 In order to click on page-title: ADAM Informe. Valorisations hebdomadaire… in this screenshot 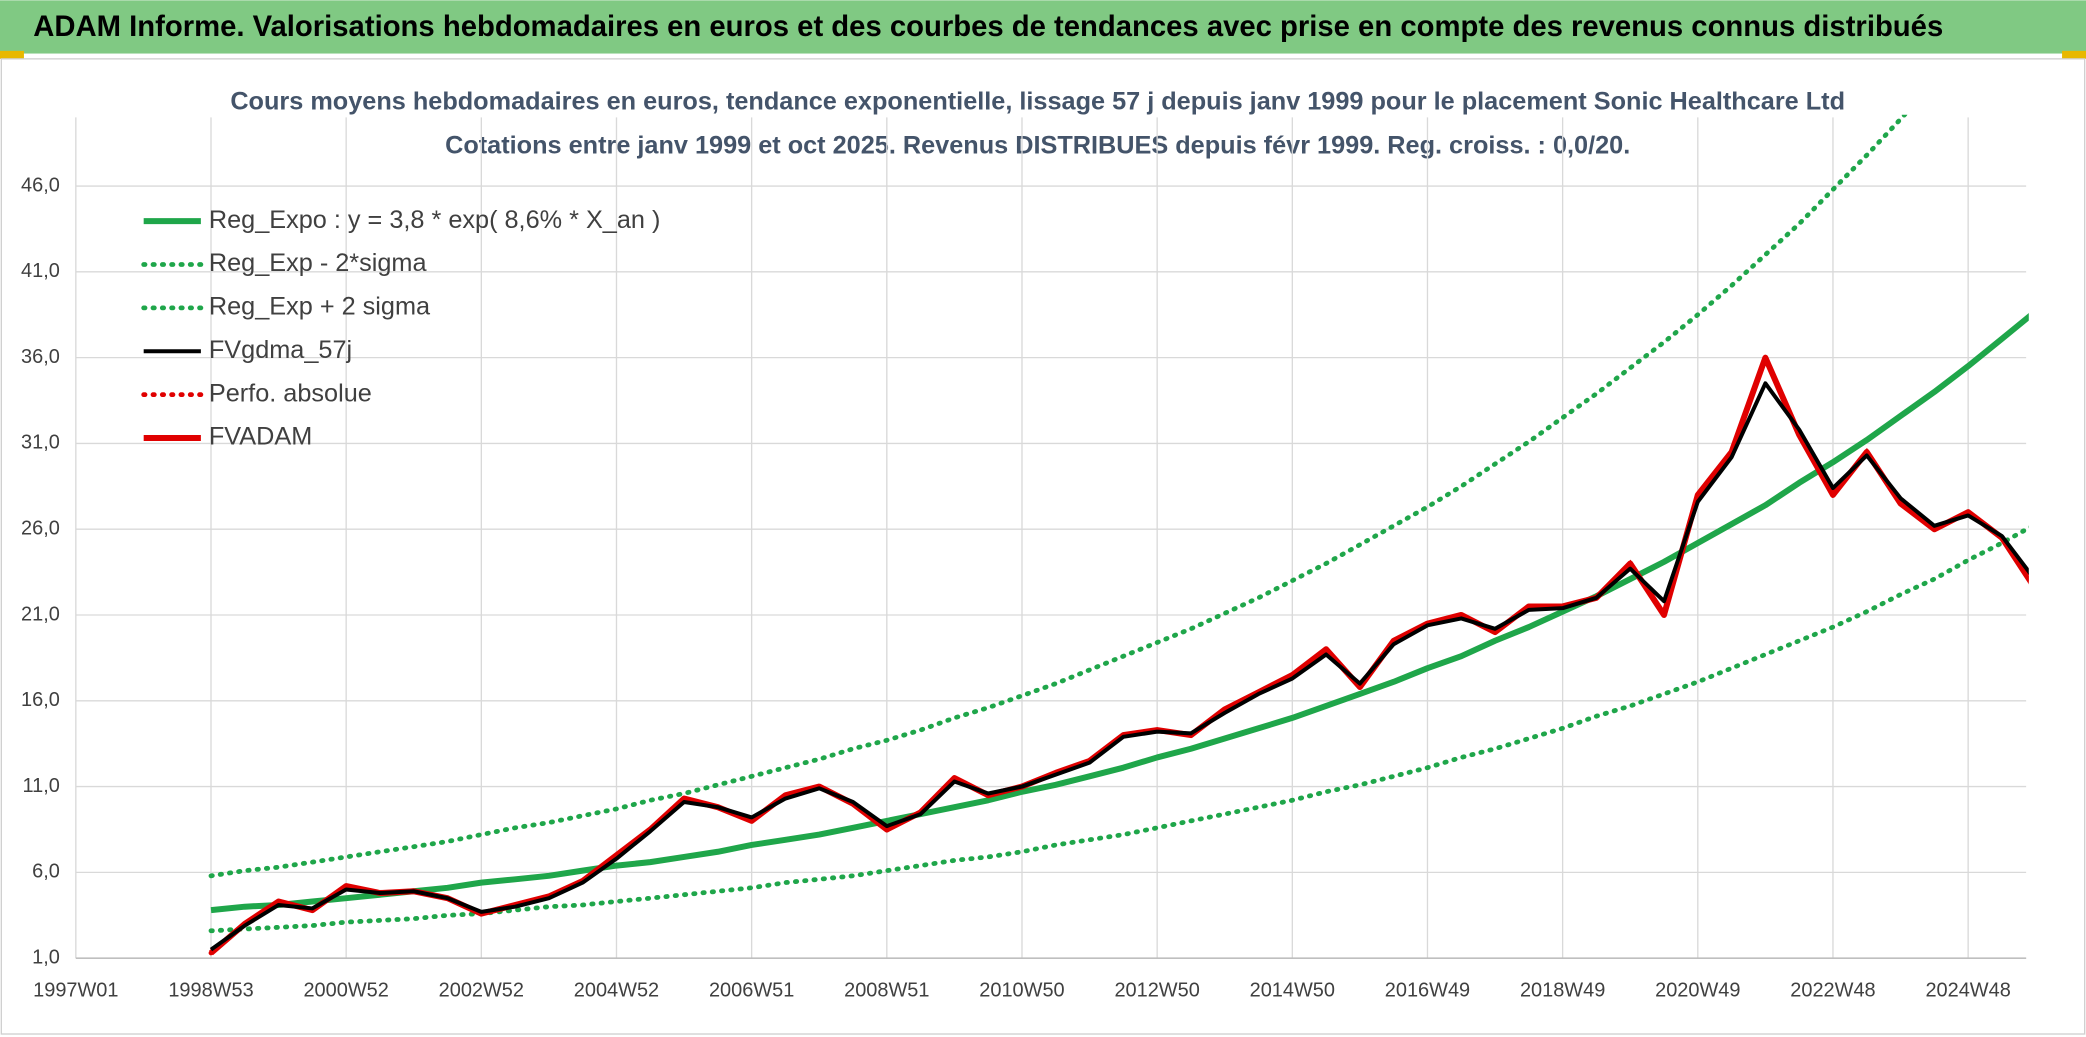, I will do `click(988, 27)`.